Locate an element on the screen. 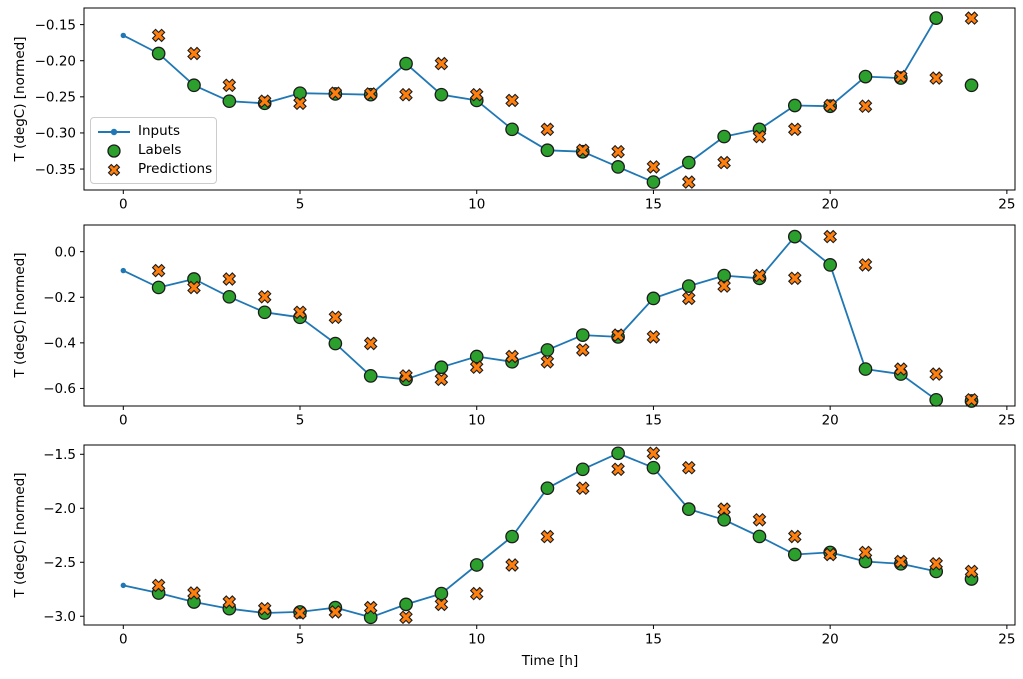 Image resolution: width=1023 pixels, height=679 pixels. y-tick-label: −2.5 is located at coordinates (59, 563).